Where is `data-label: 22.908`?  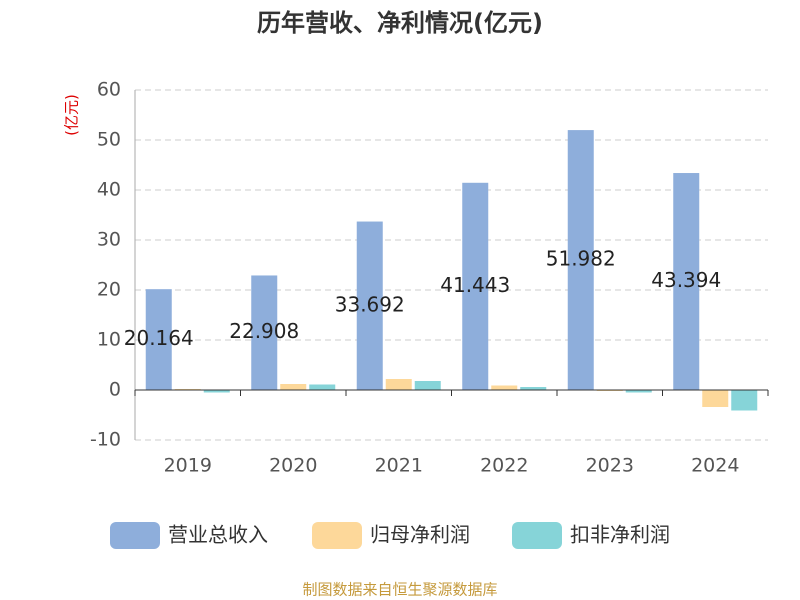
data-label: 22.908 is located at coordinates (264, 331).